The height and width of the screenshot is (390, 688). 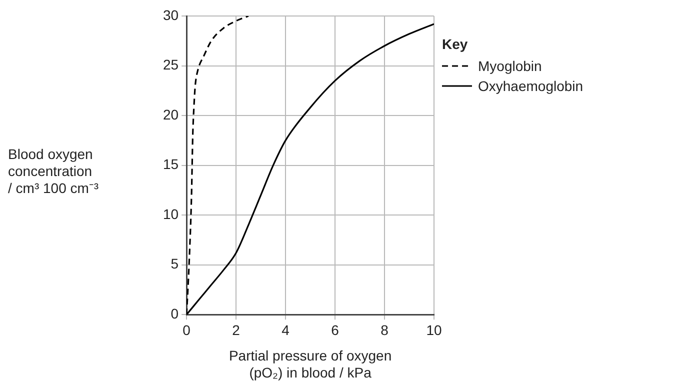 What do you see at coordinates (510, 66) in the screenshot?
I see `legend-label: Myoglobin` at bounding box center [510, 66].